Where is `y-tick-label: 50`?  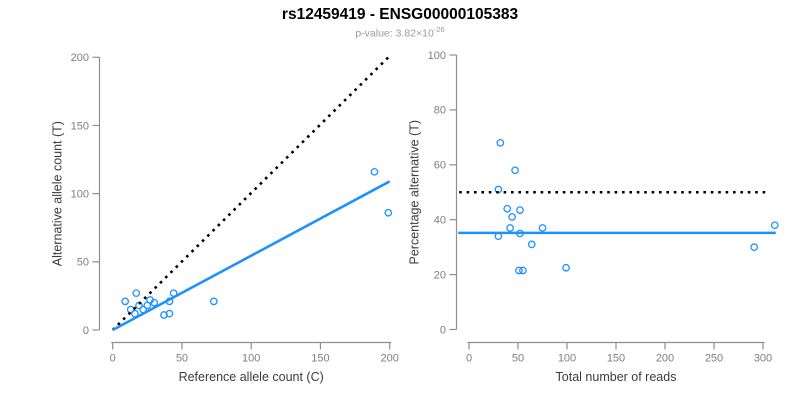
y-tick-label: 50 is located at coordinates (83, 263).